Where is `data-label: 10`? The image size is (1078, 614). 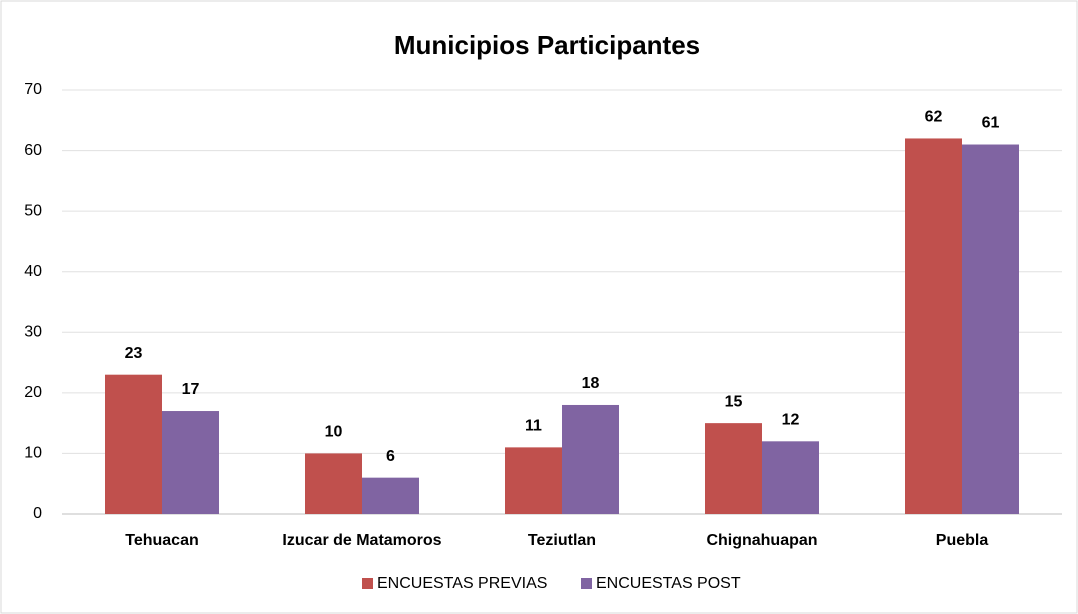 data-label: 10 is located at coordinates (334, 432).